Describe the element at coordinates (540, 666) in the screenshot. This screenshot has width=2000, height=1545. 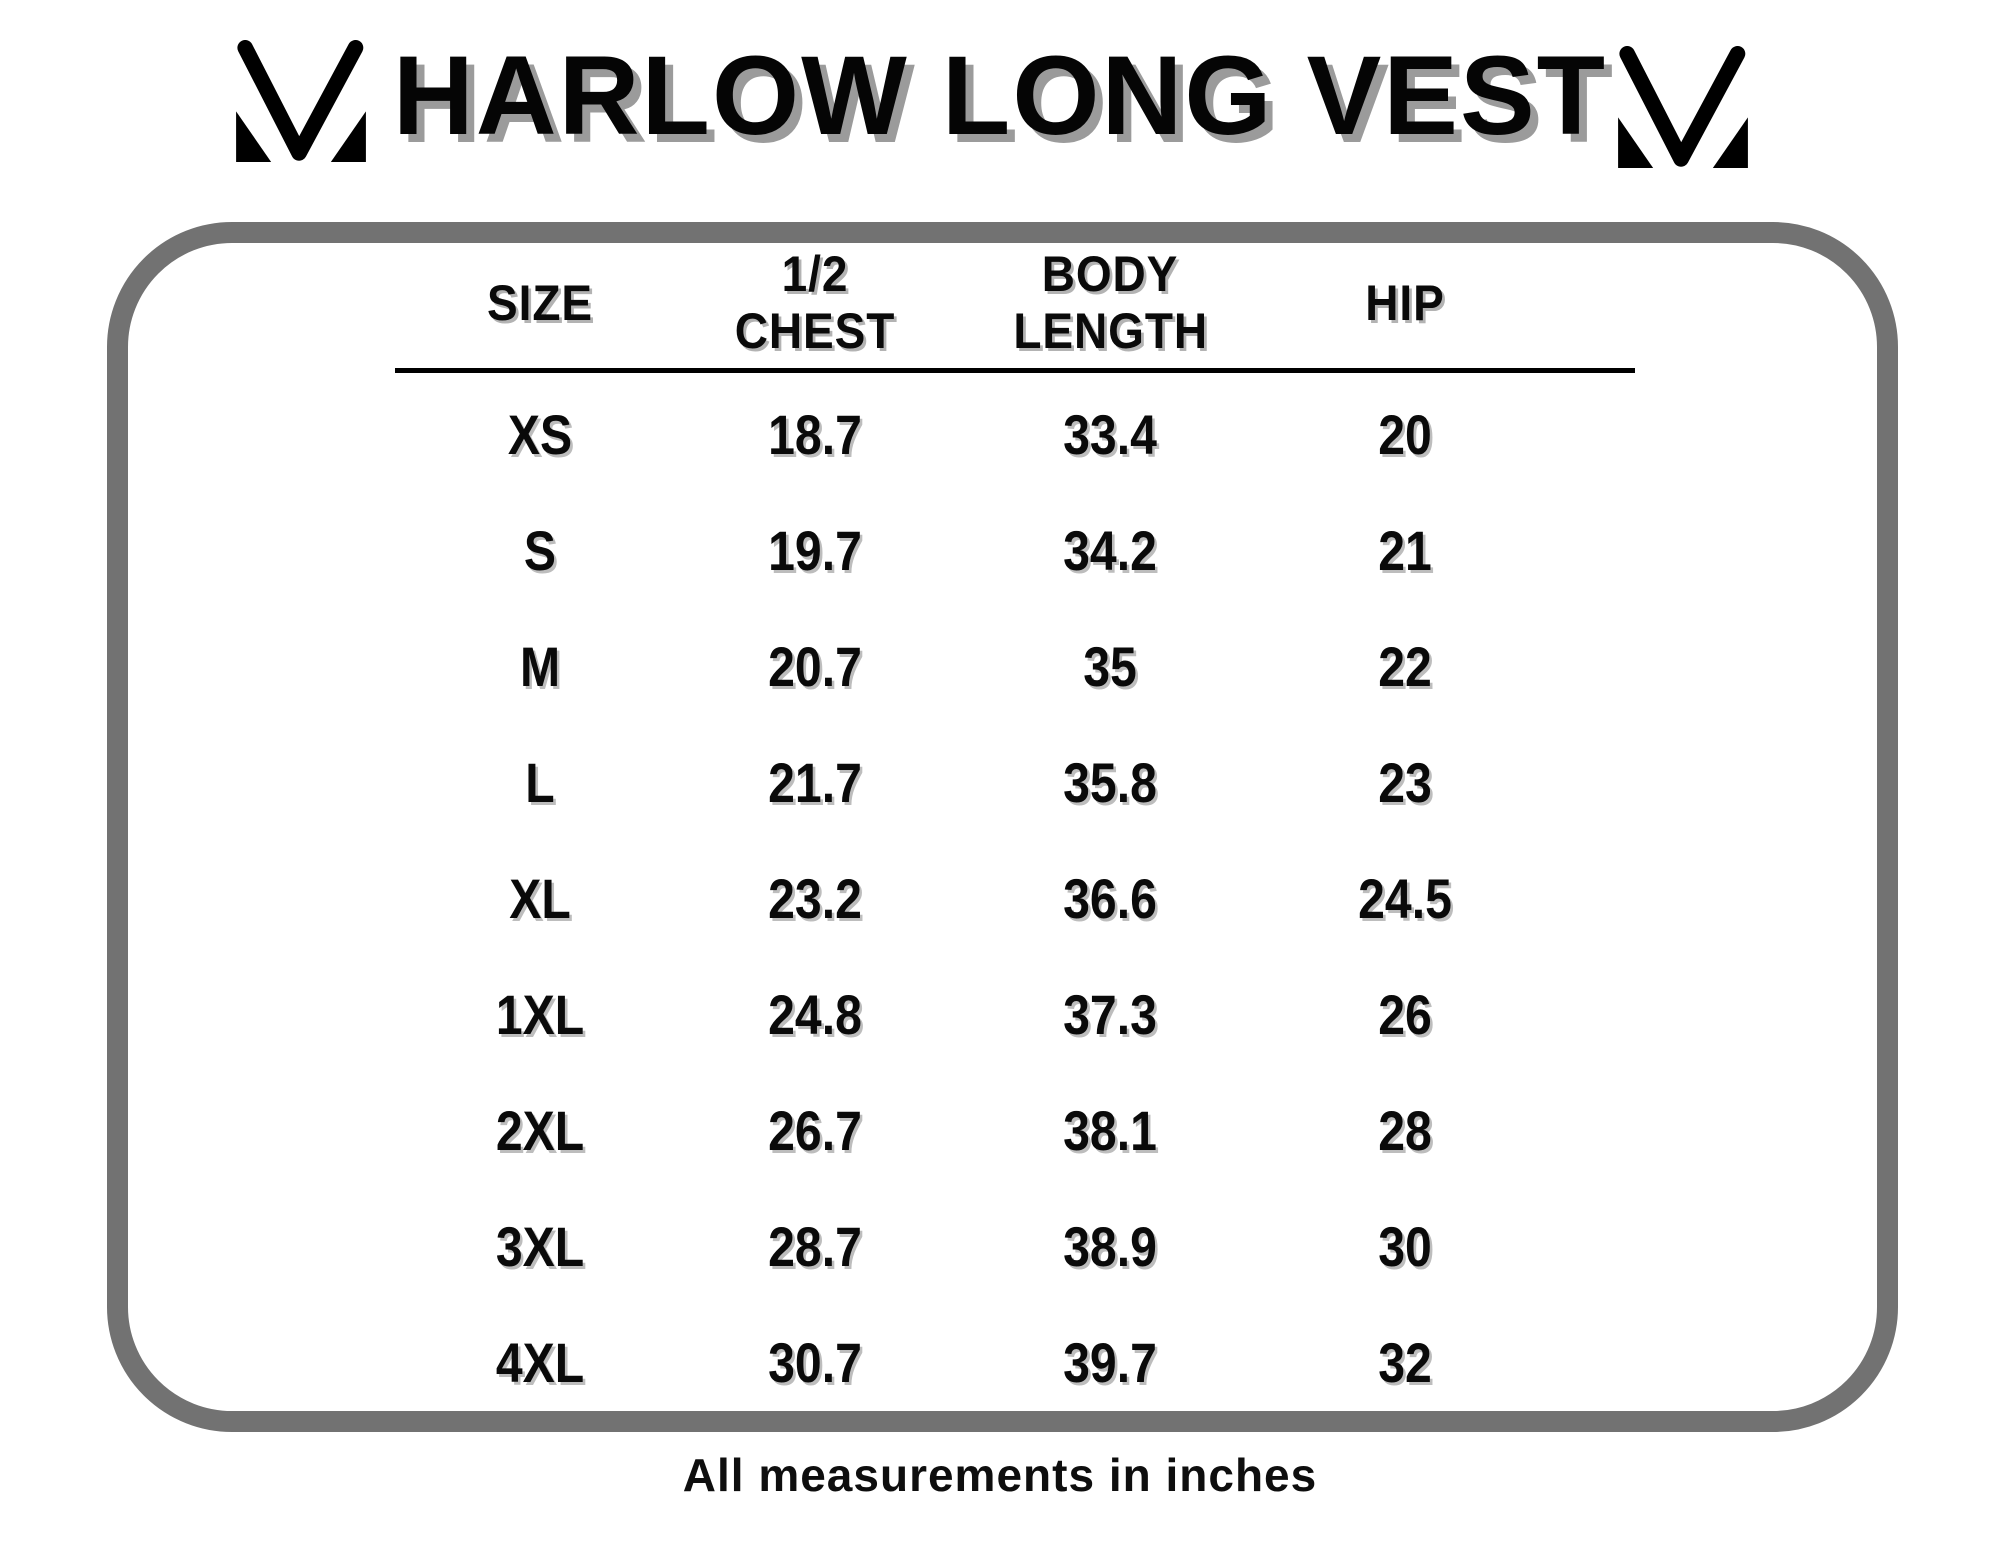
I see `size-label: M` at that location.